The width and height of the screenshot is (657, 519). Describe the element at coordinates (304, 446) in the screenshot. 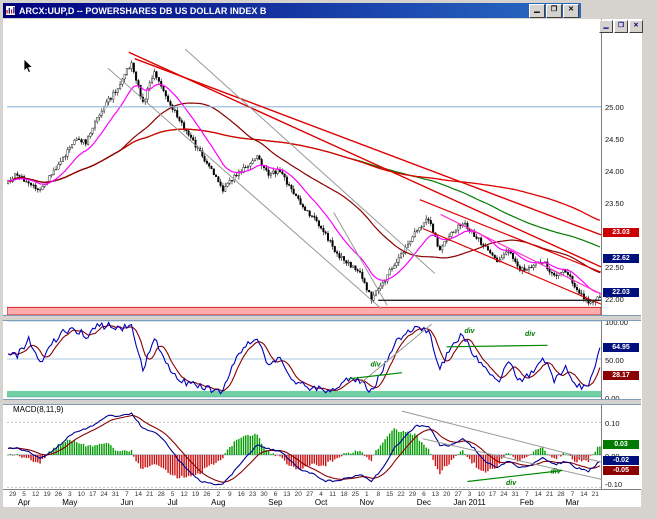

I see `macd-plot: div div` at that location.